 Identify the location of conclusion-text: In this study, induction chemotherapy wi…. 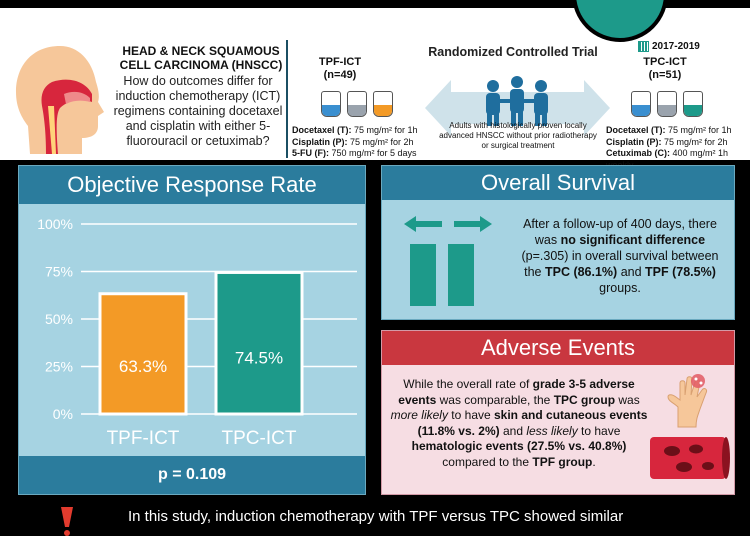
(376, 516).